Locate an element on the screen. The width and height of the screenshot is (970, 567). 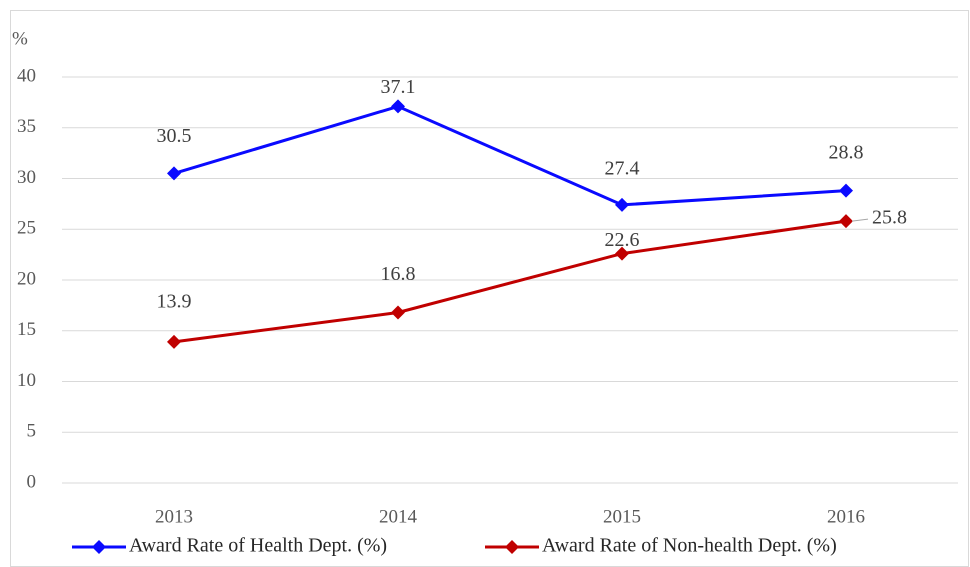
data-label: 30.5 is located at coordinates (174, 136).